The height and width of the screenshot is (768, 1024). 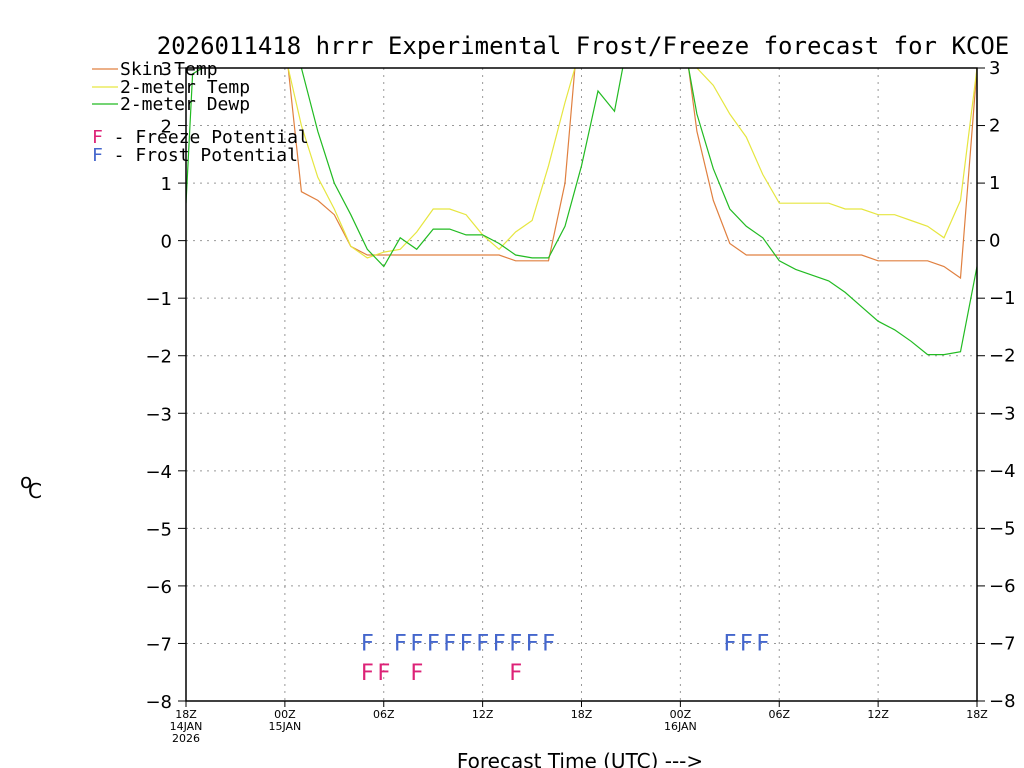 I want to click on legend-flag-text: - Freeze Potential, so click(x=206, y=137).